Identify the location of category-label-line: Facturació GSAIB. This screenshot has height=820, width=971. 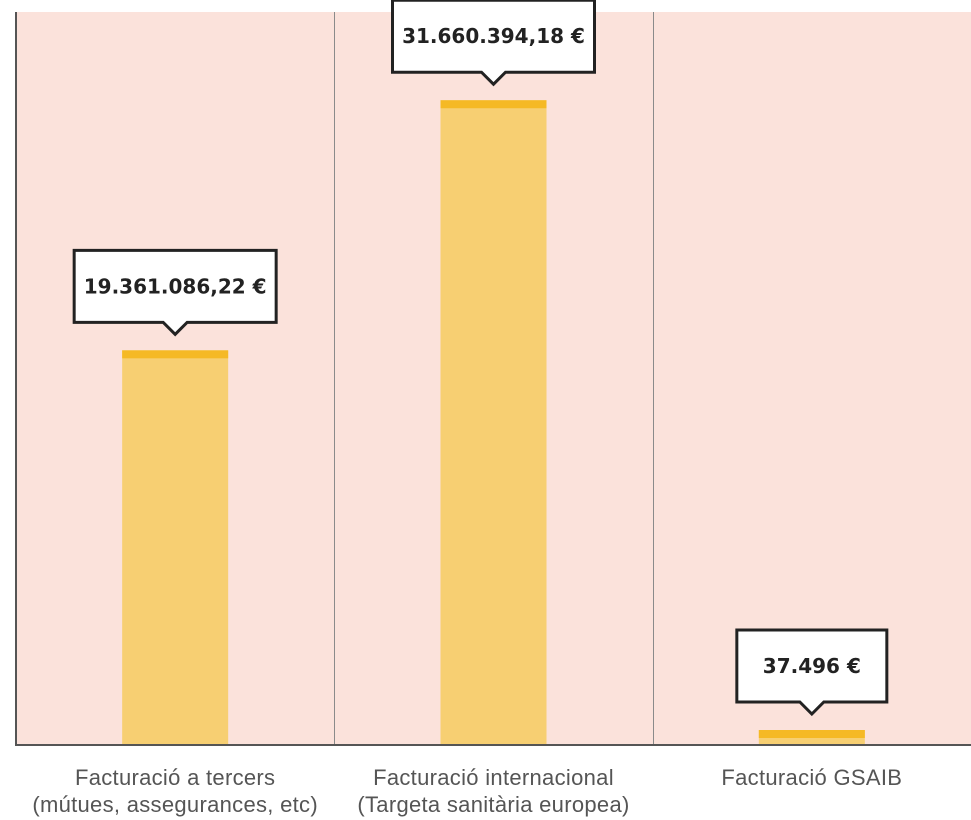
(812, 777).